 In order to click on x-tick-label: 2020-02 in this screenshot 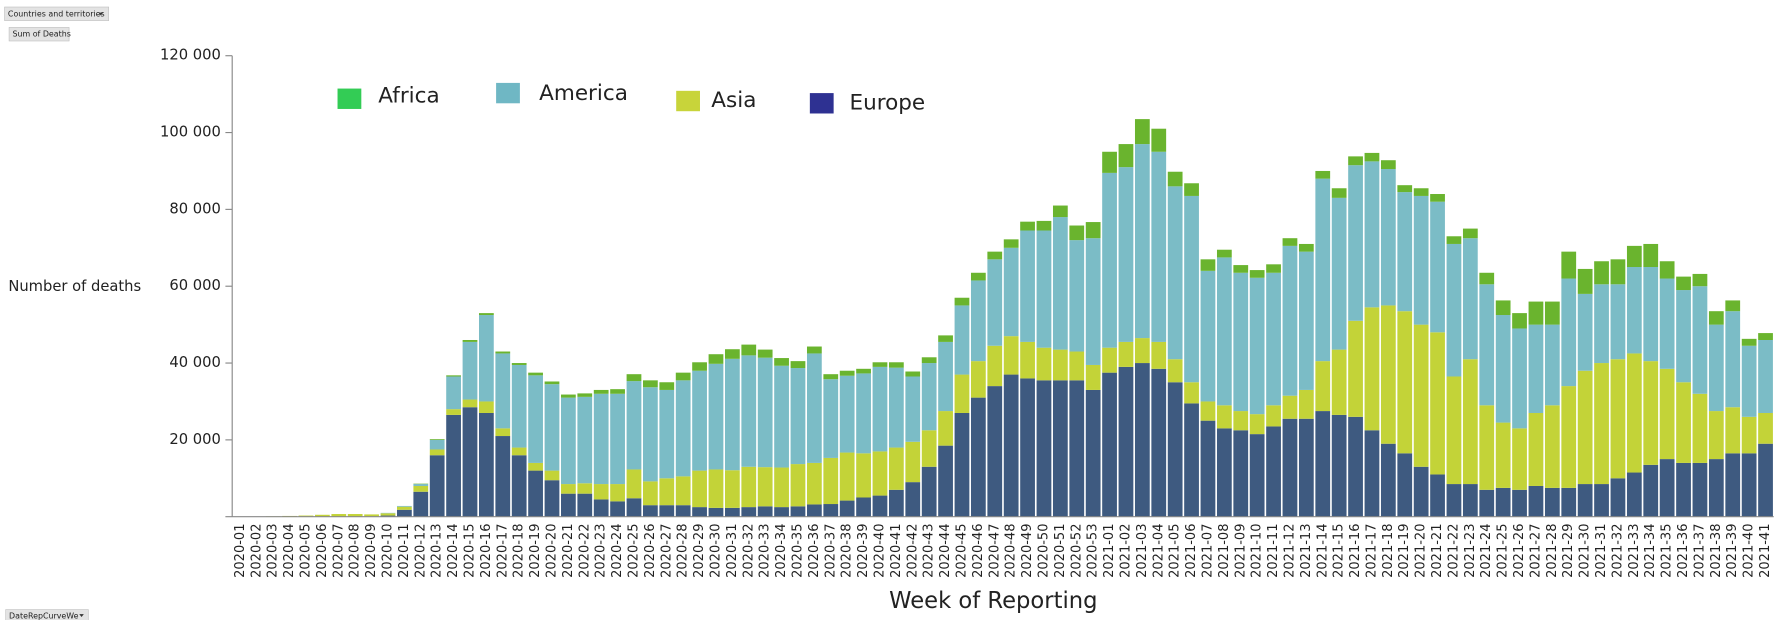, I will do `click(256, 551)`.